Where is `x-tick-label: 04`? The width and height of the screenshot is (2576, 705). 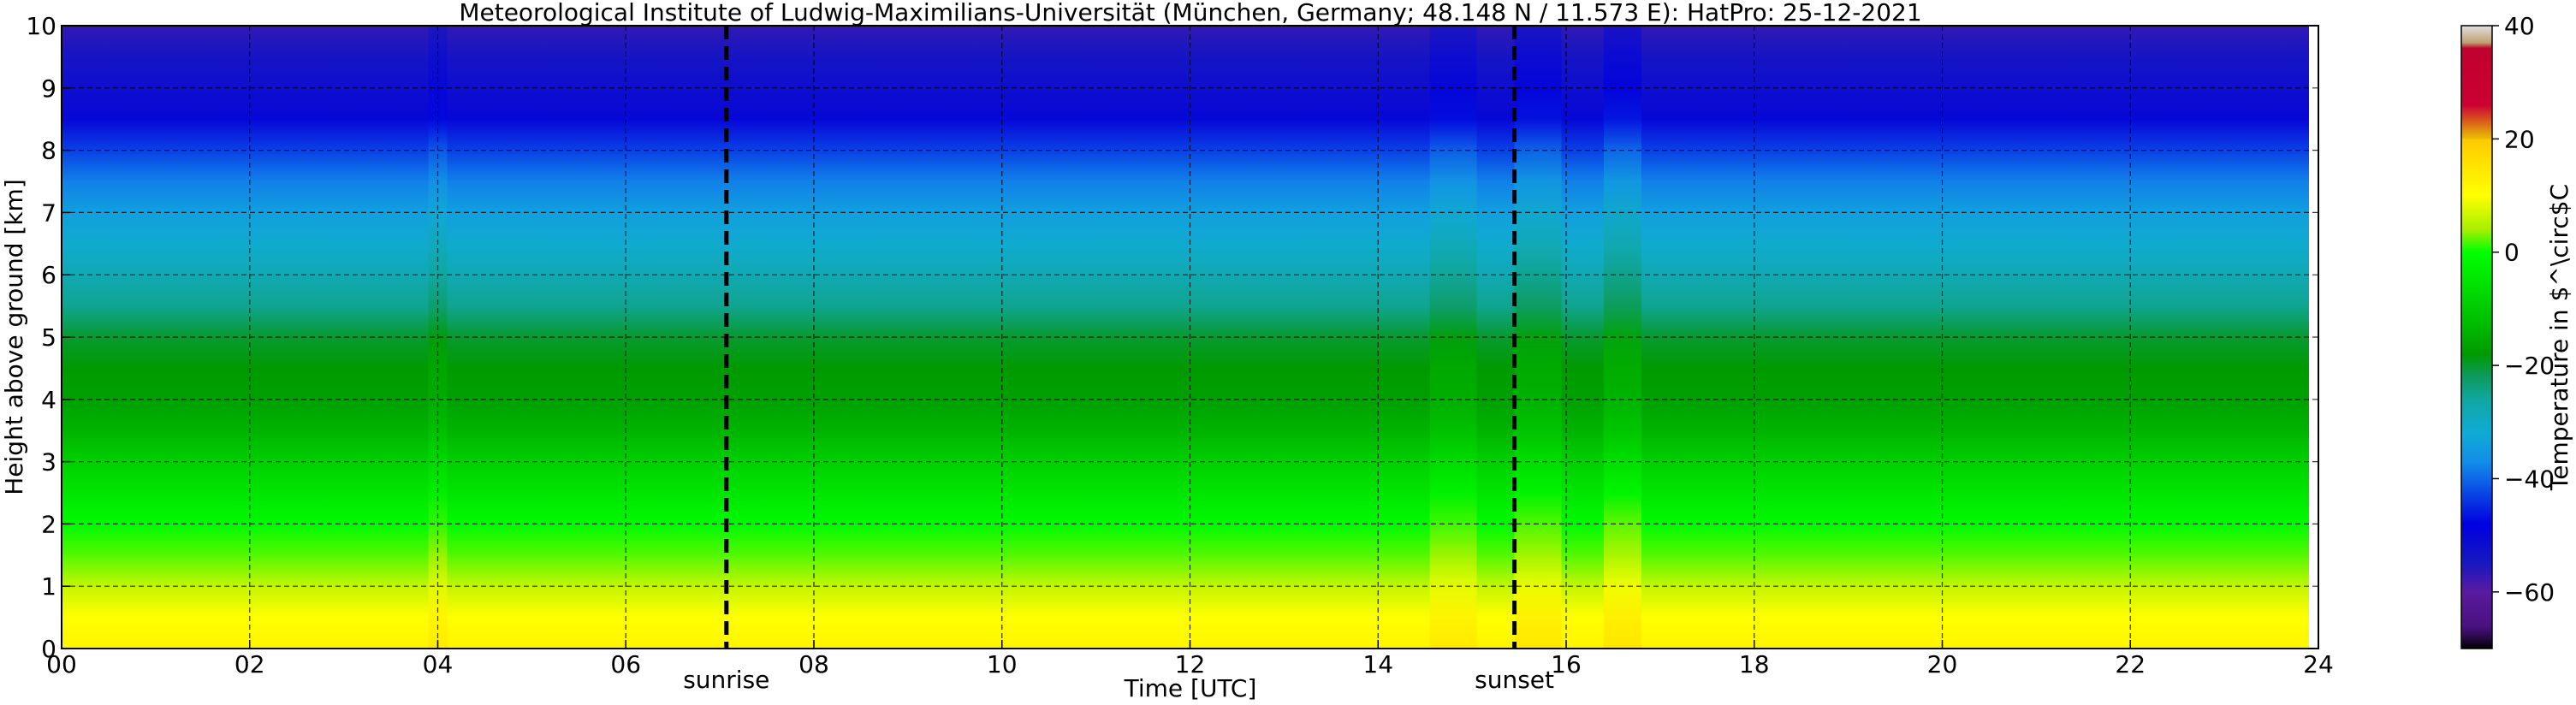 x-tick-label: 04 is located at coordinates (438, 664).